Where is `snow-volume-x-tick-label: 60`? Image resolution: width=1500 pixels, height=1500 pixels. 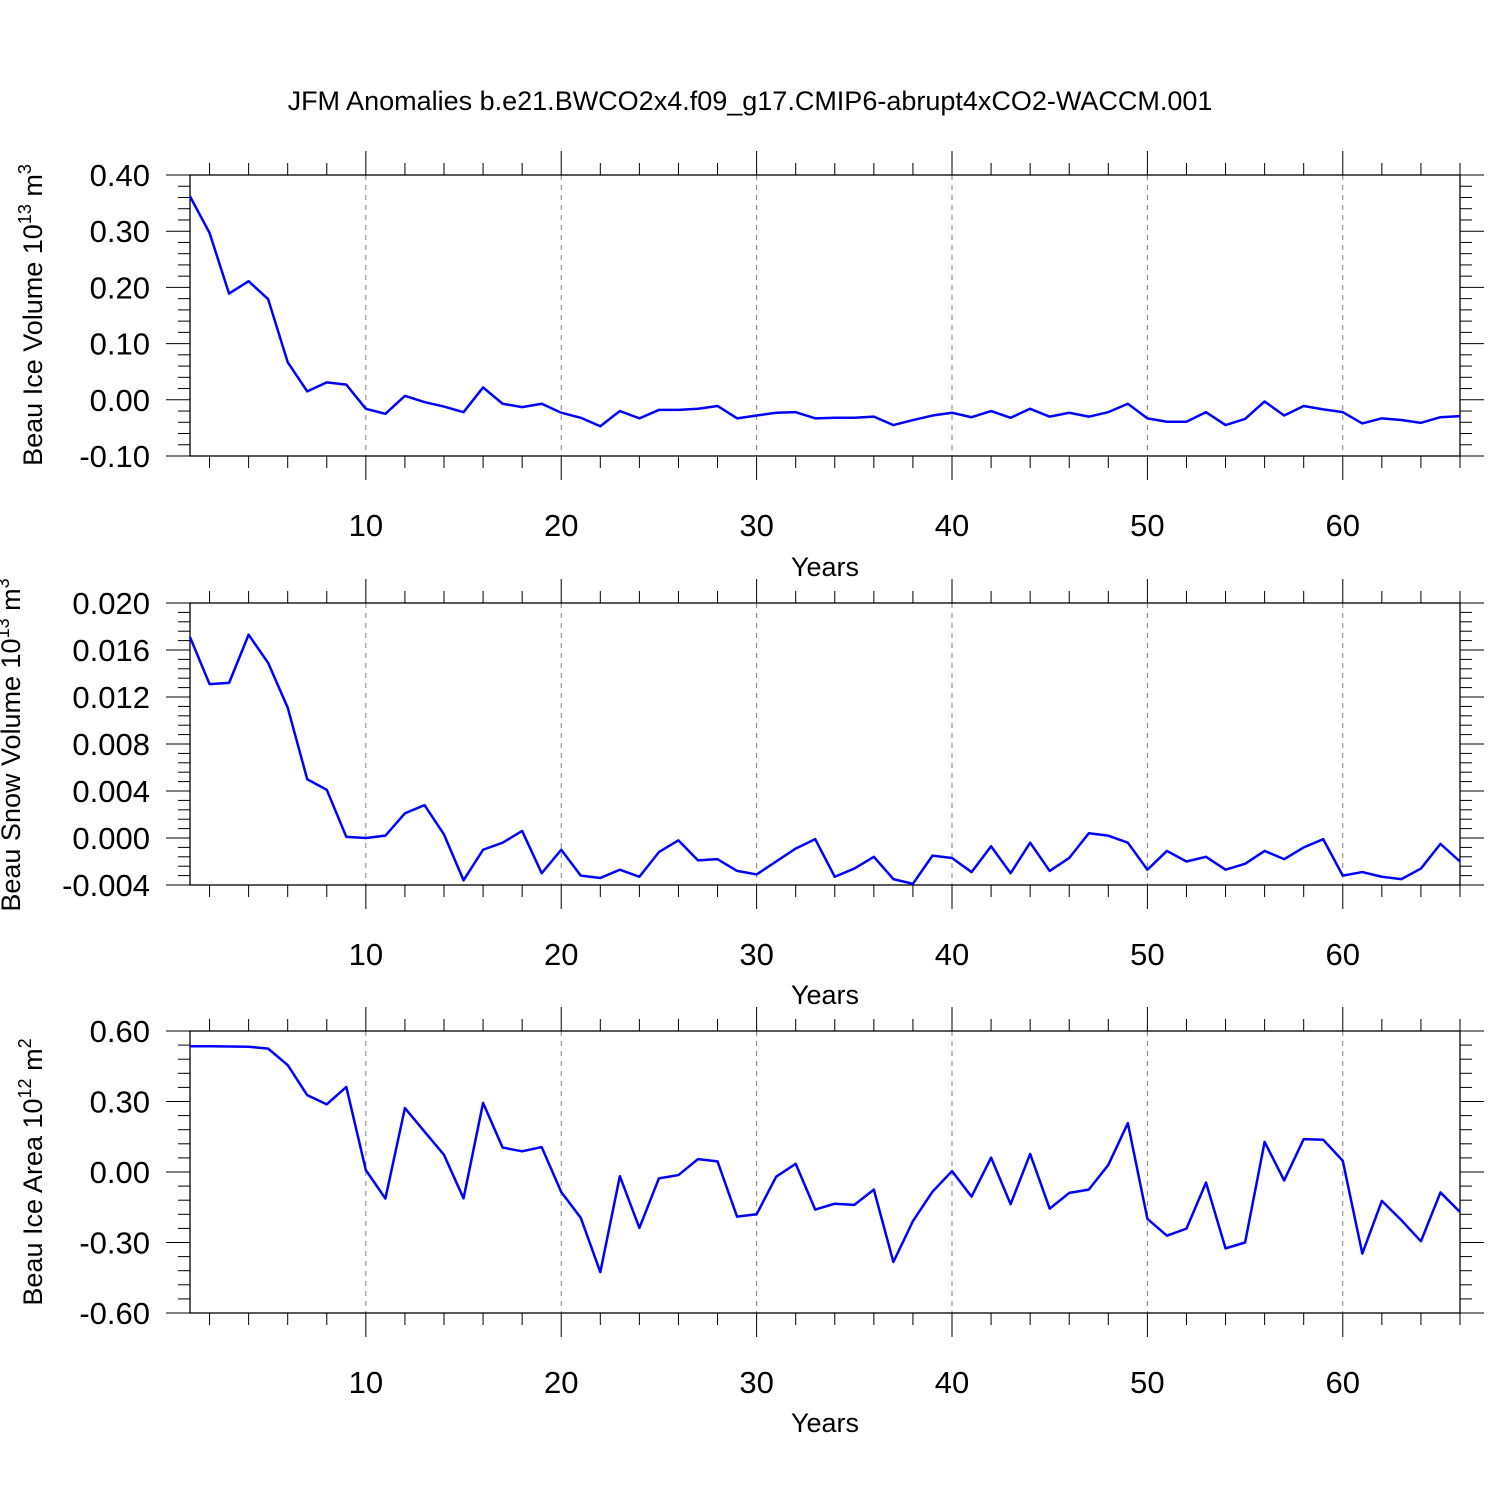
snow-volume-x-tick-label: 60 is located at coordinates (1343, 954).